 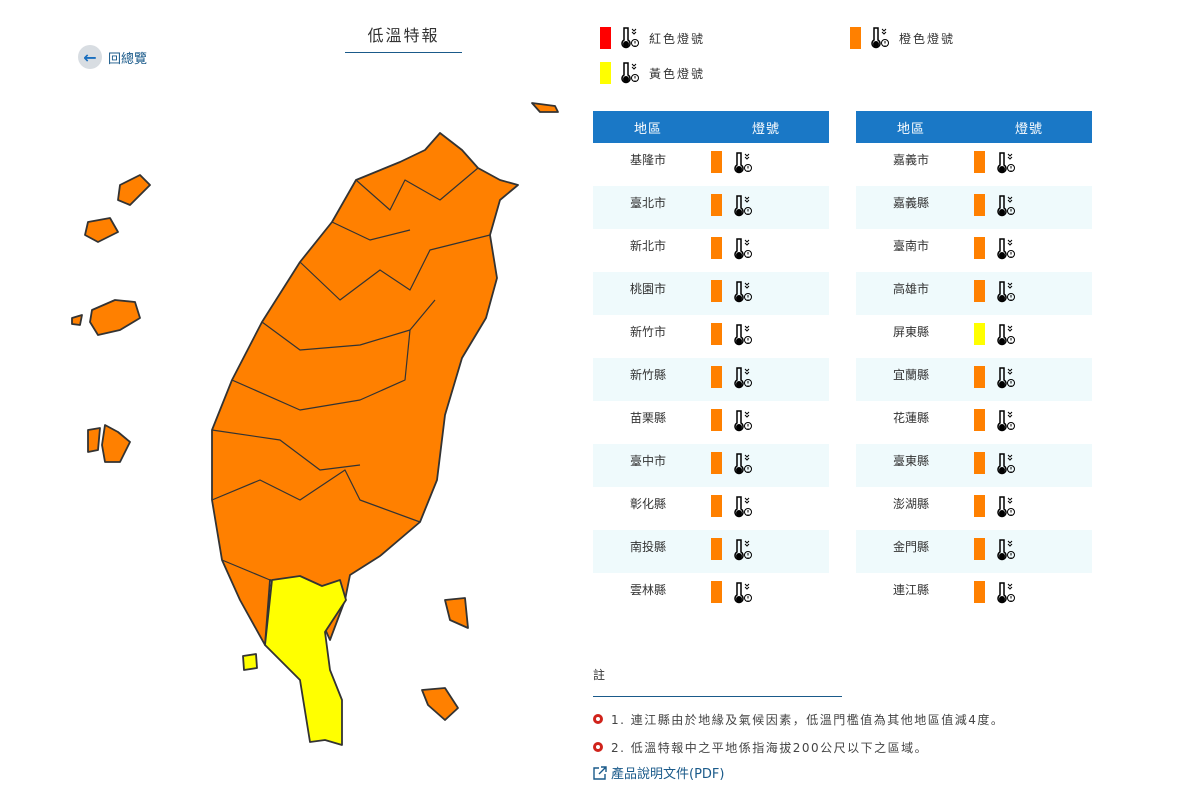 What do you see at coordinates (90, 57) in the screenshot?
I see `arrow-left-icon: ←` at bounding box center [90, 57].